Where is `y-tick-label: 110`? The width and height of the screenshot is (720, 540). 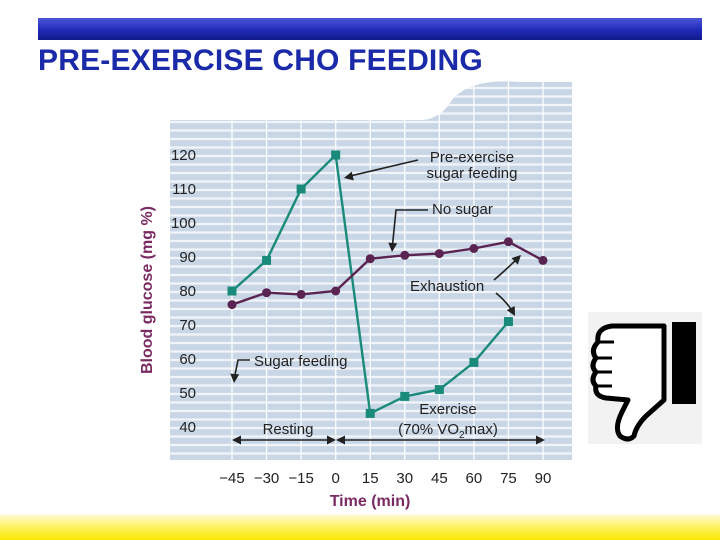 y-tick-label: 110 is located at coordinates (184, 189).